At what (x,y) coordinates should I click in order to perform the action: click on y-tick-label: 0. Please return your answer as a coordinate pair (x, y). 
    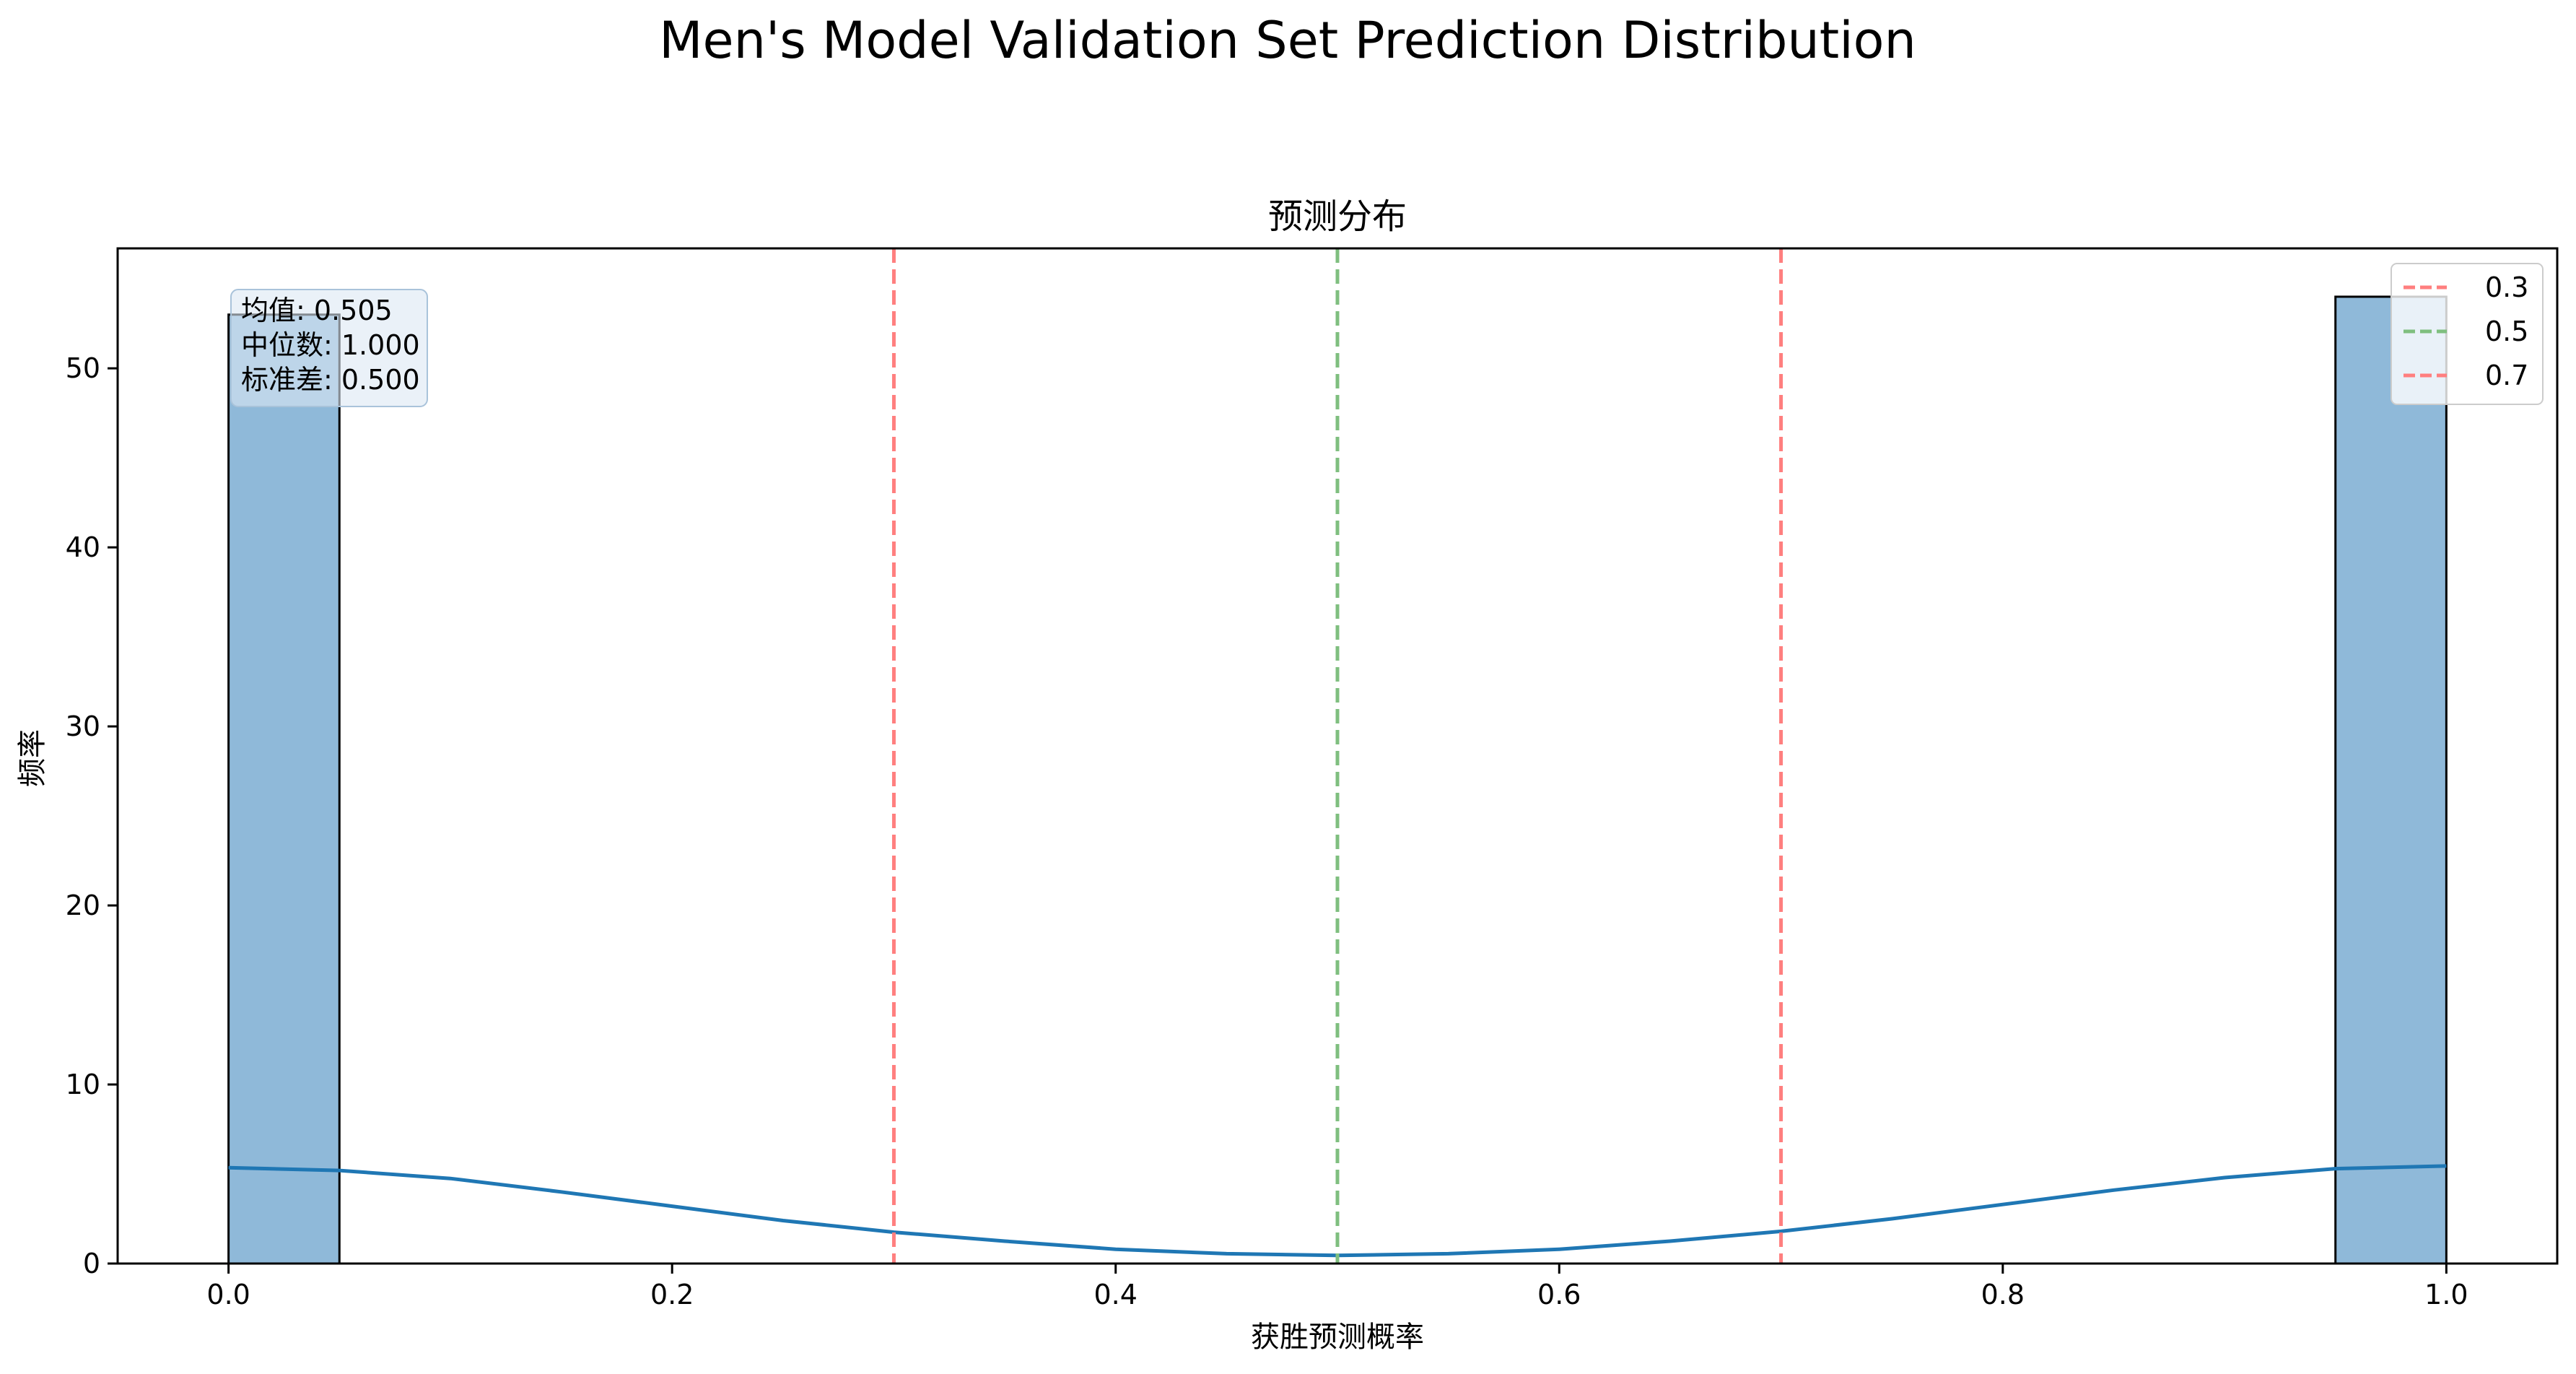
    Looking at the image, I should click on (91, 1263).